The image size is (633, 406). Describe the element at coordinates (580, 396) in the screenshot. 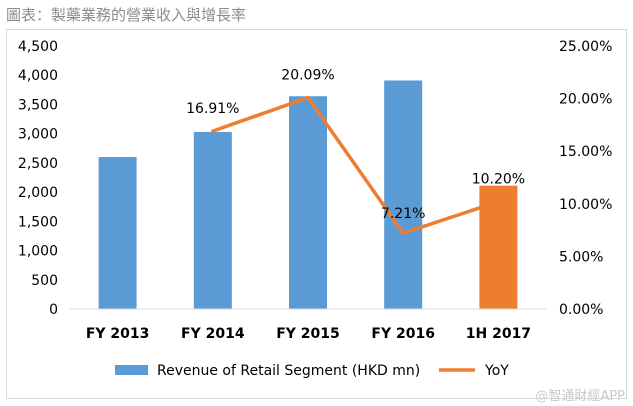

I see `watermark: @智通財經APP` at that location.